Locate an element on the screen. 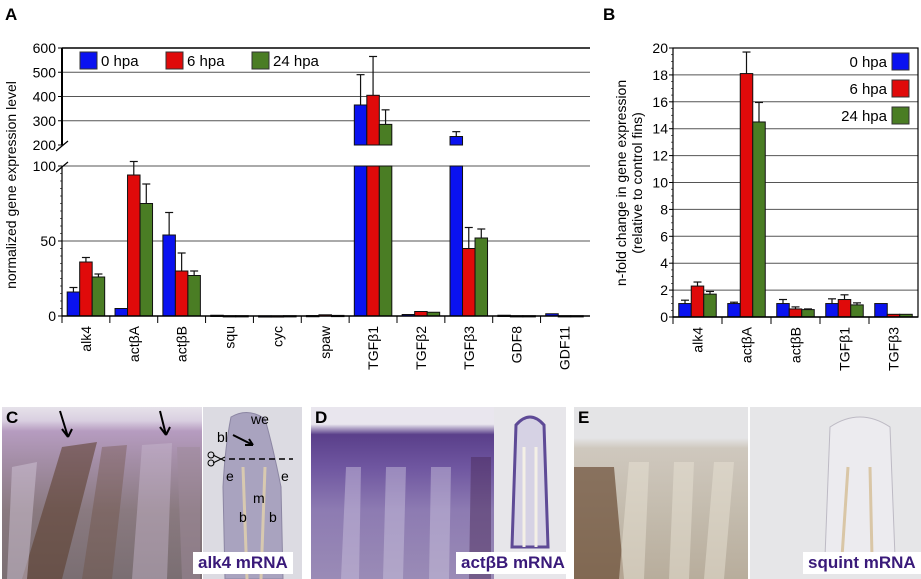  x-tick-label: spaw is located at coordinates (325, 342).